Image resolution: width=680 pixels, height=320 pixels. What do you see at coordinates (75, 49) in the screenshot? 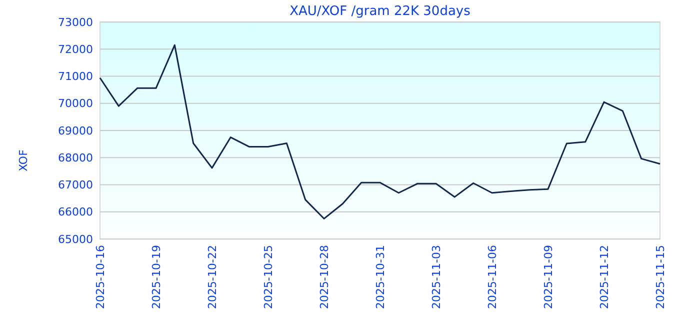
I see `y-tick-label: 72000` at bounding box center [75, 49].